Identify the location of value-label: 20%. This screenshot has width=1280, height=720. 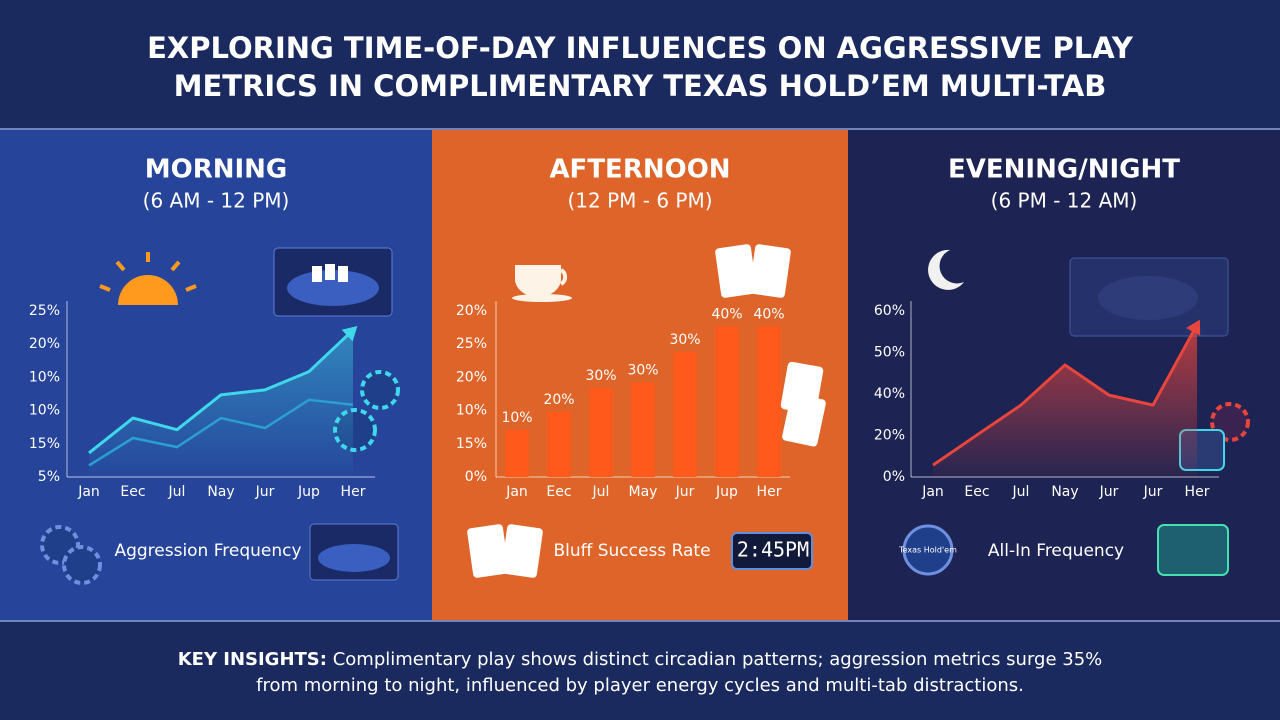
(558, 400).